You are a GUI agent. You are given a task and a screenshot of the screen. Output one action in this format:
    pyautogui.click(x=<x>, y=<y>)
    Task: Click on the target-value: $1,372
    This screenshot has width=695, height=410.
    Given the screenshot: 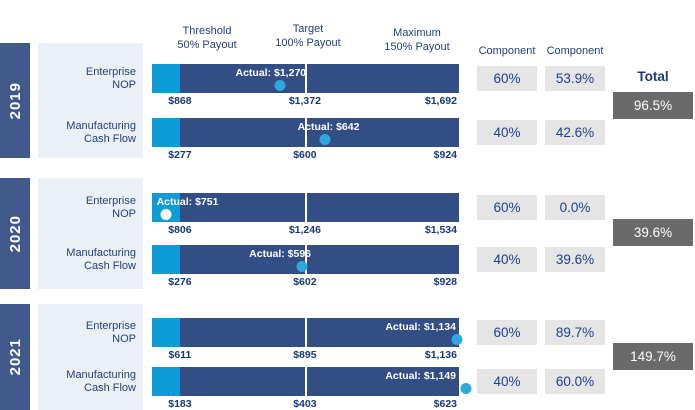 What is the action you would take?
    pyautogui.click(x=304, y=101)
    